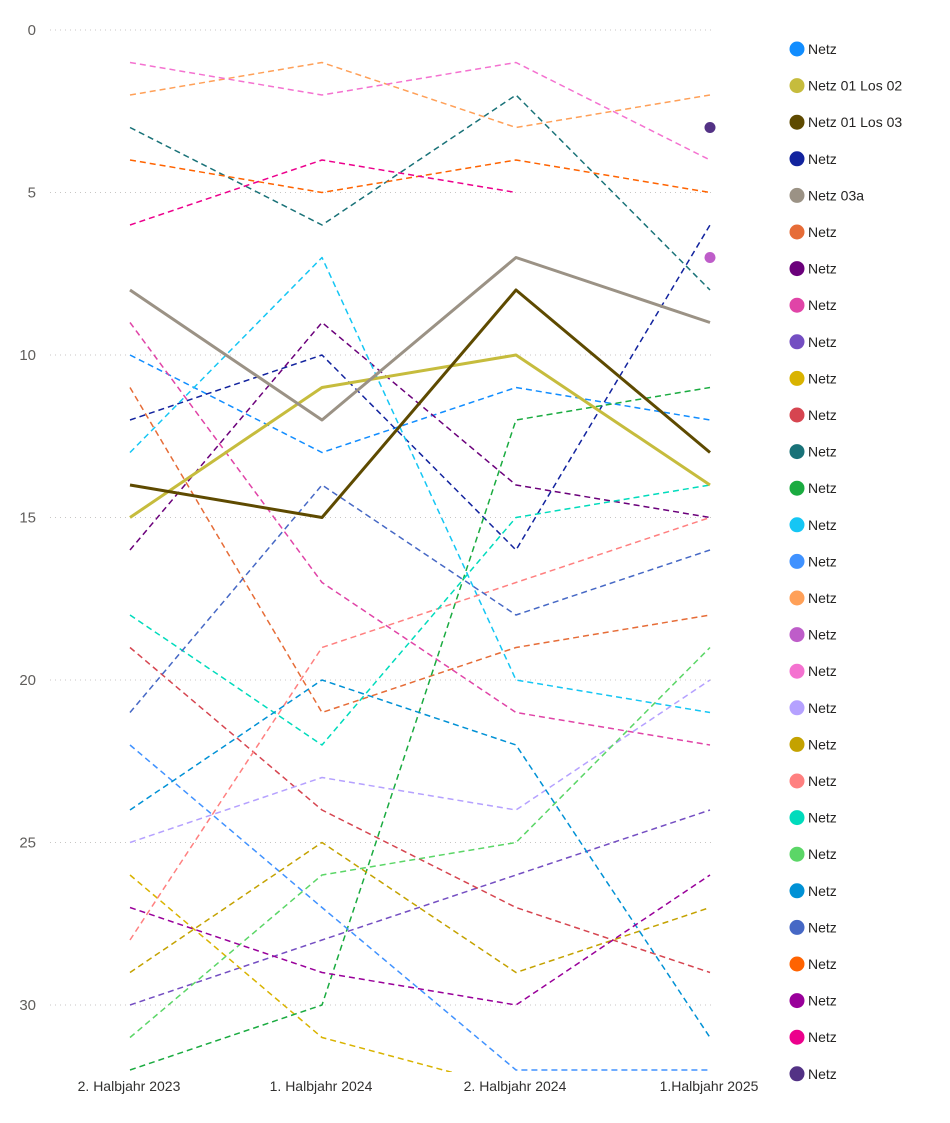 This screenshot has width=950, height=1123. I want to click on legend-item: Netz 03a, so click(827, 195).